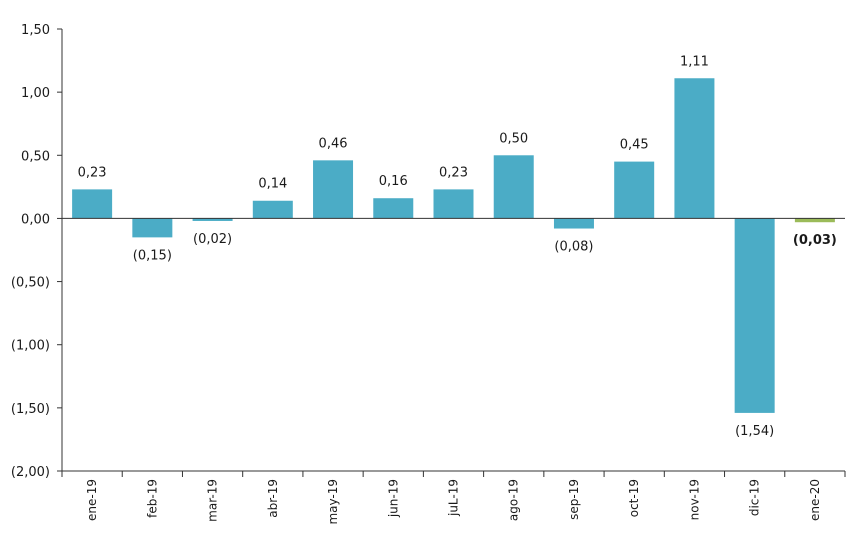 Image resolution: width=854 pixels, height=552 pixels. What do you see at coordinates (152, 498) in the screenshot?
I see `x-tick-label: feb-19` at bounding box center [152, 498].